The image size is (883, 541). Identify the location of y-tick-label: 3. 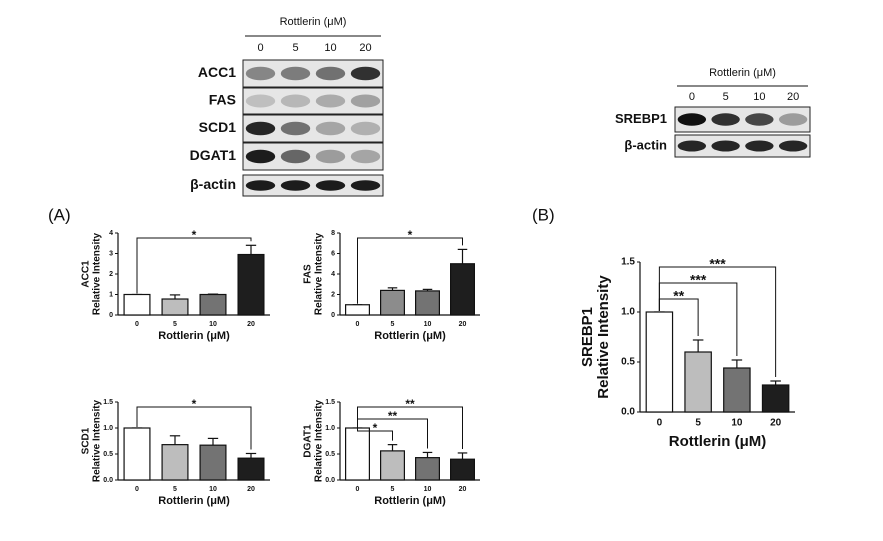
(111, 253).